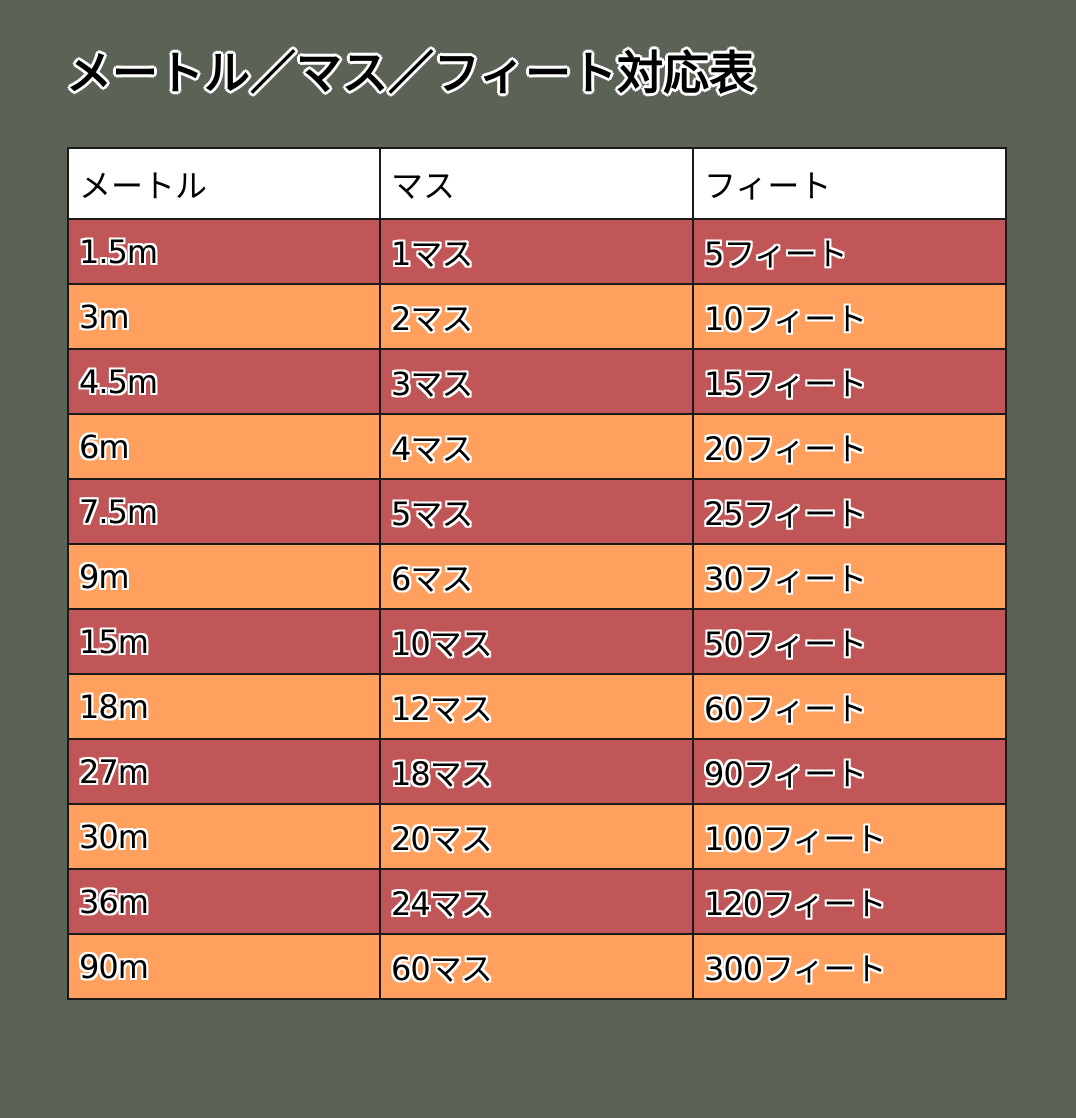  I want to click on table-row: 15m 10マス 50フィート, so click(537, 641).